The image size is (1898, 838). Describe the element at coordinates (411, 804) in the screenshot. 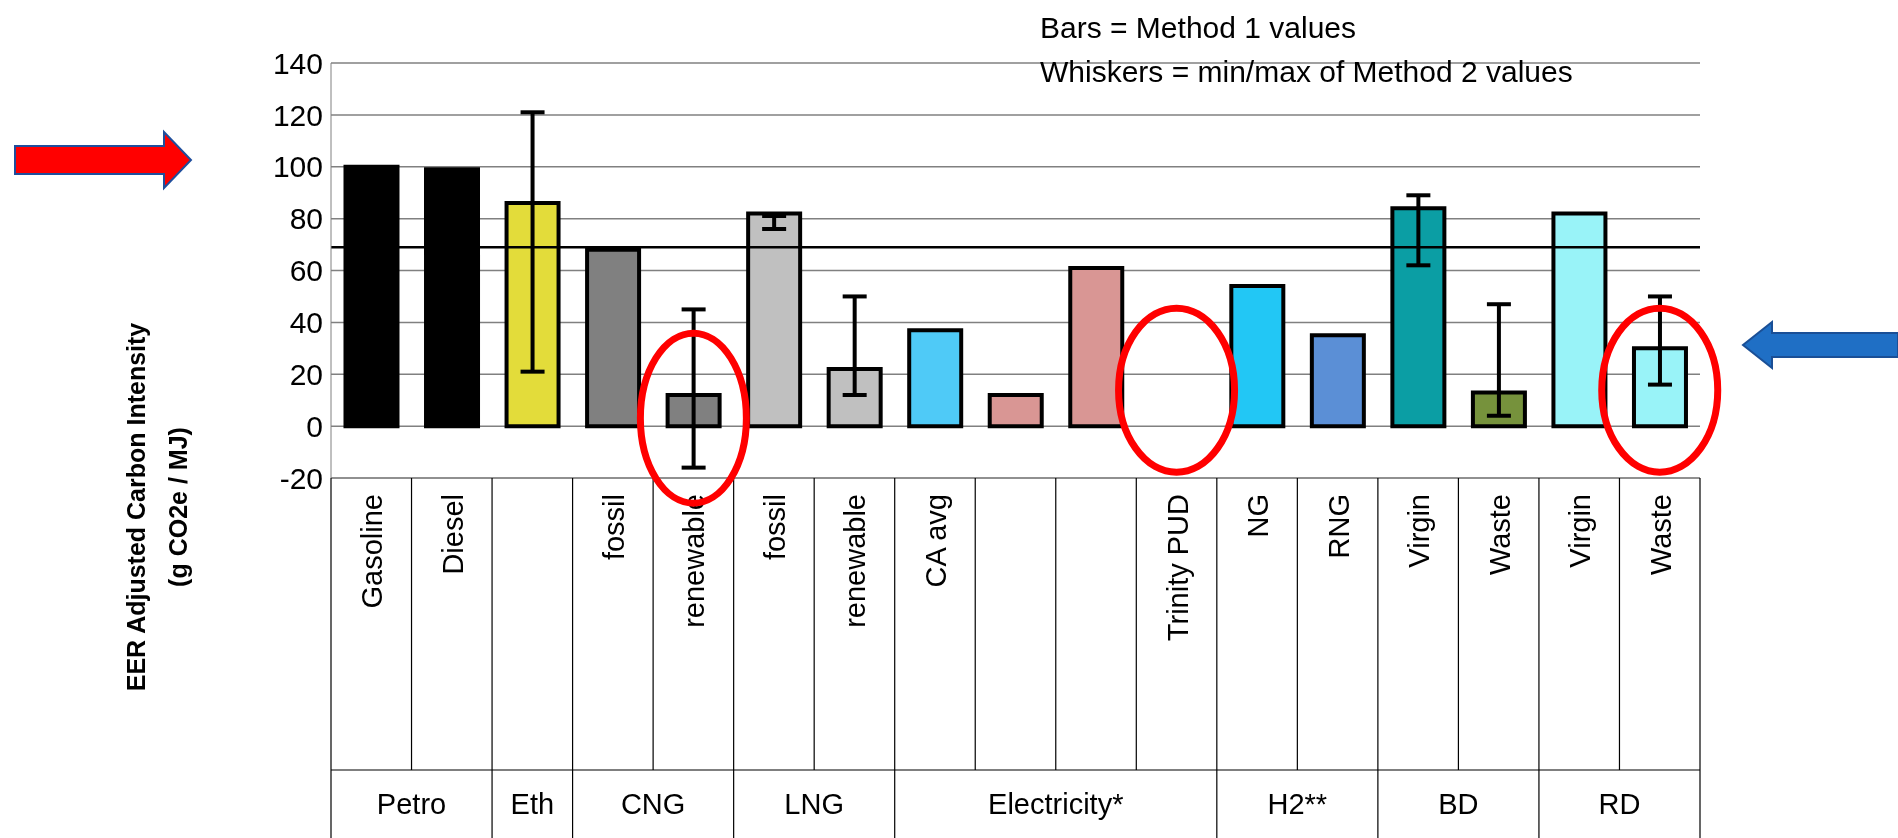

I see `text: Petro` at that location.